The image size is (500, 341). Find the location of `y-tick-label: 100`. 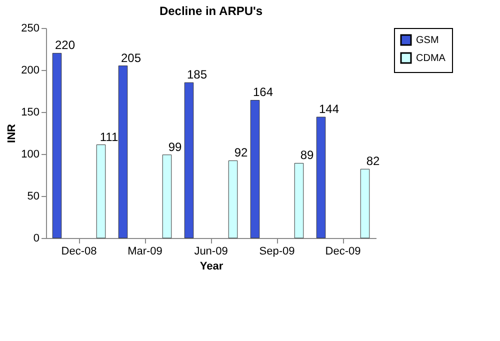

y-tick-label: 100 is located at coordinates (30, 154).